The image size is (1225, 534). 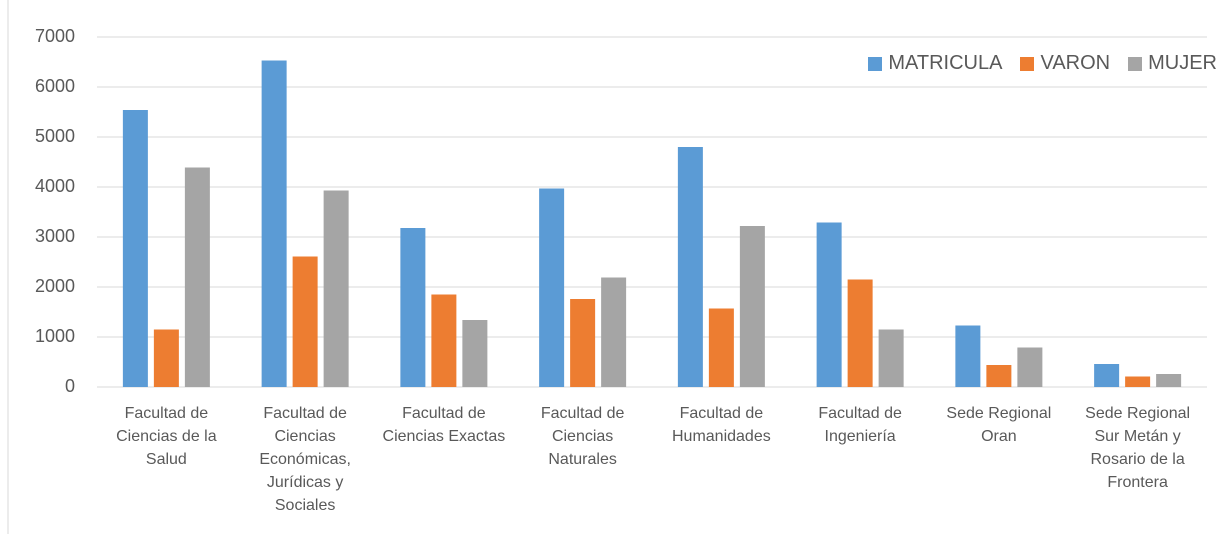 I want to click on x-tick-label: Facultad de Ingeniería, so click(x=860, y=425).